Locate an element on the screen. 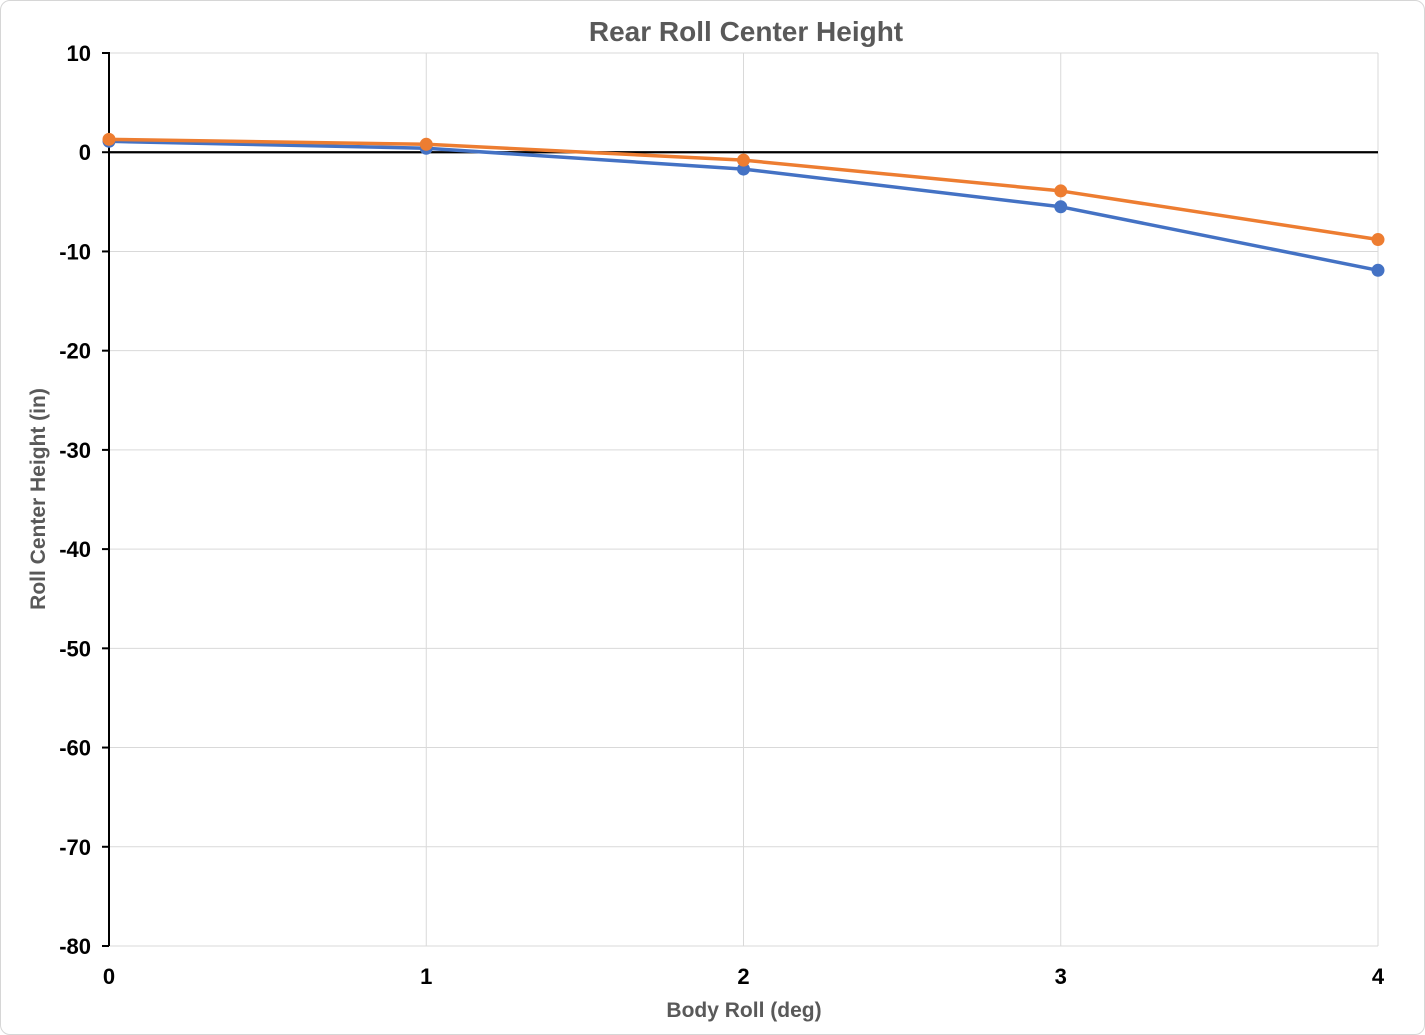  x-axis-title: Body Roll (deg) is located at coordinates (744, 1010).